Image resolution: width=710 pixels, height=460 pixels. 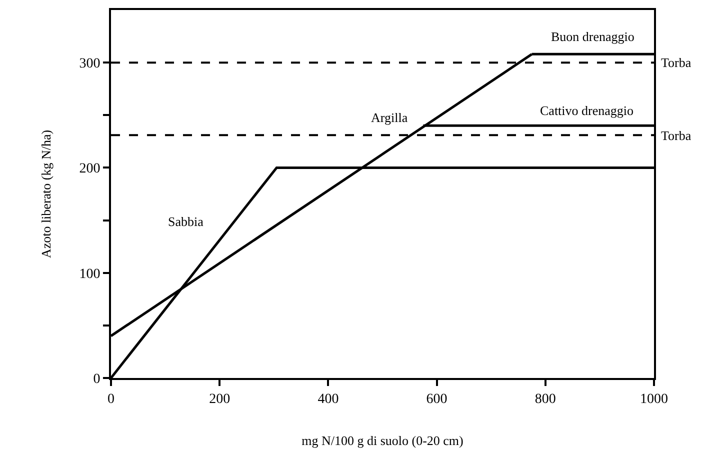 I want to click on x-tick-label: 1000, so click(x=654, y=399).